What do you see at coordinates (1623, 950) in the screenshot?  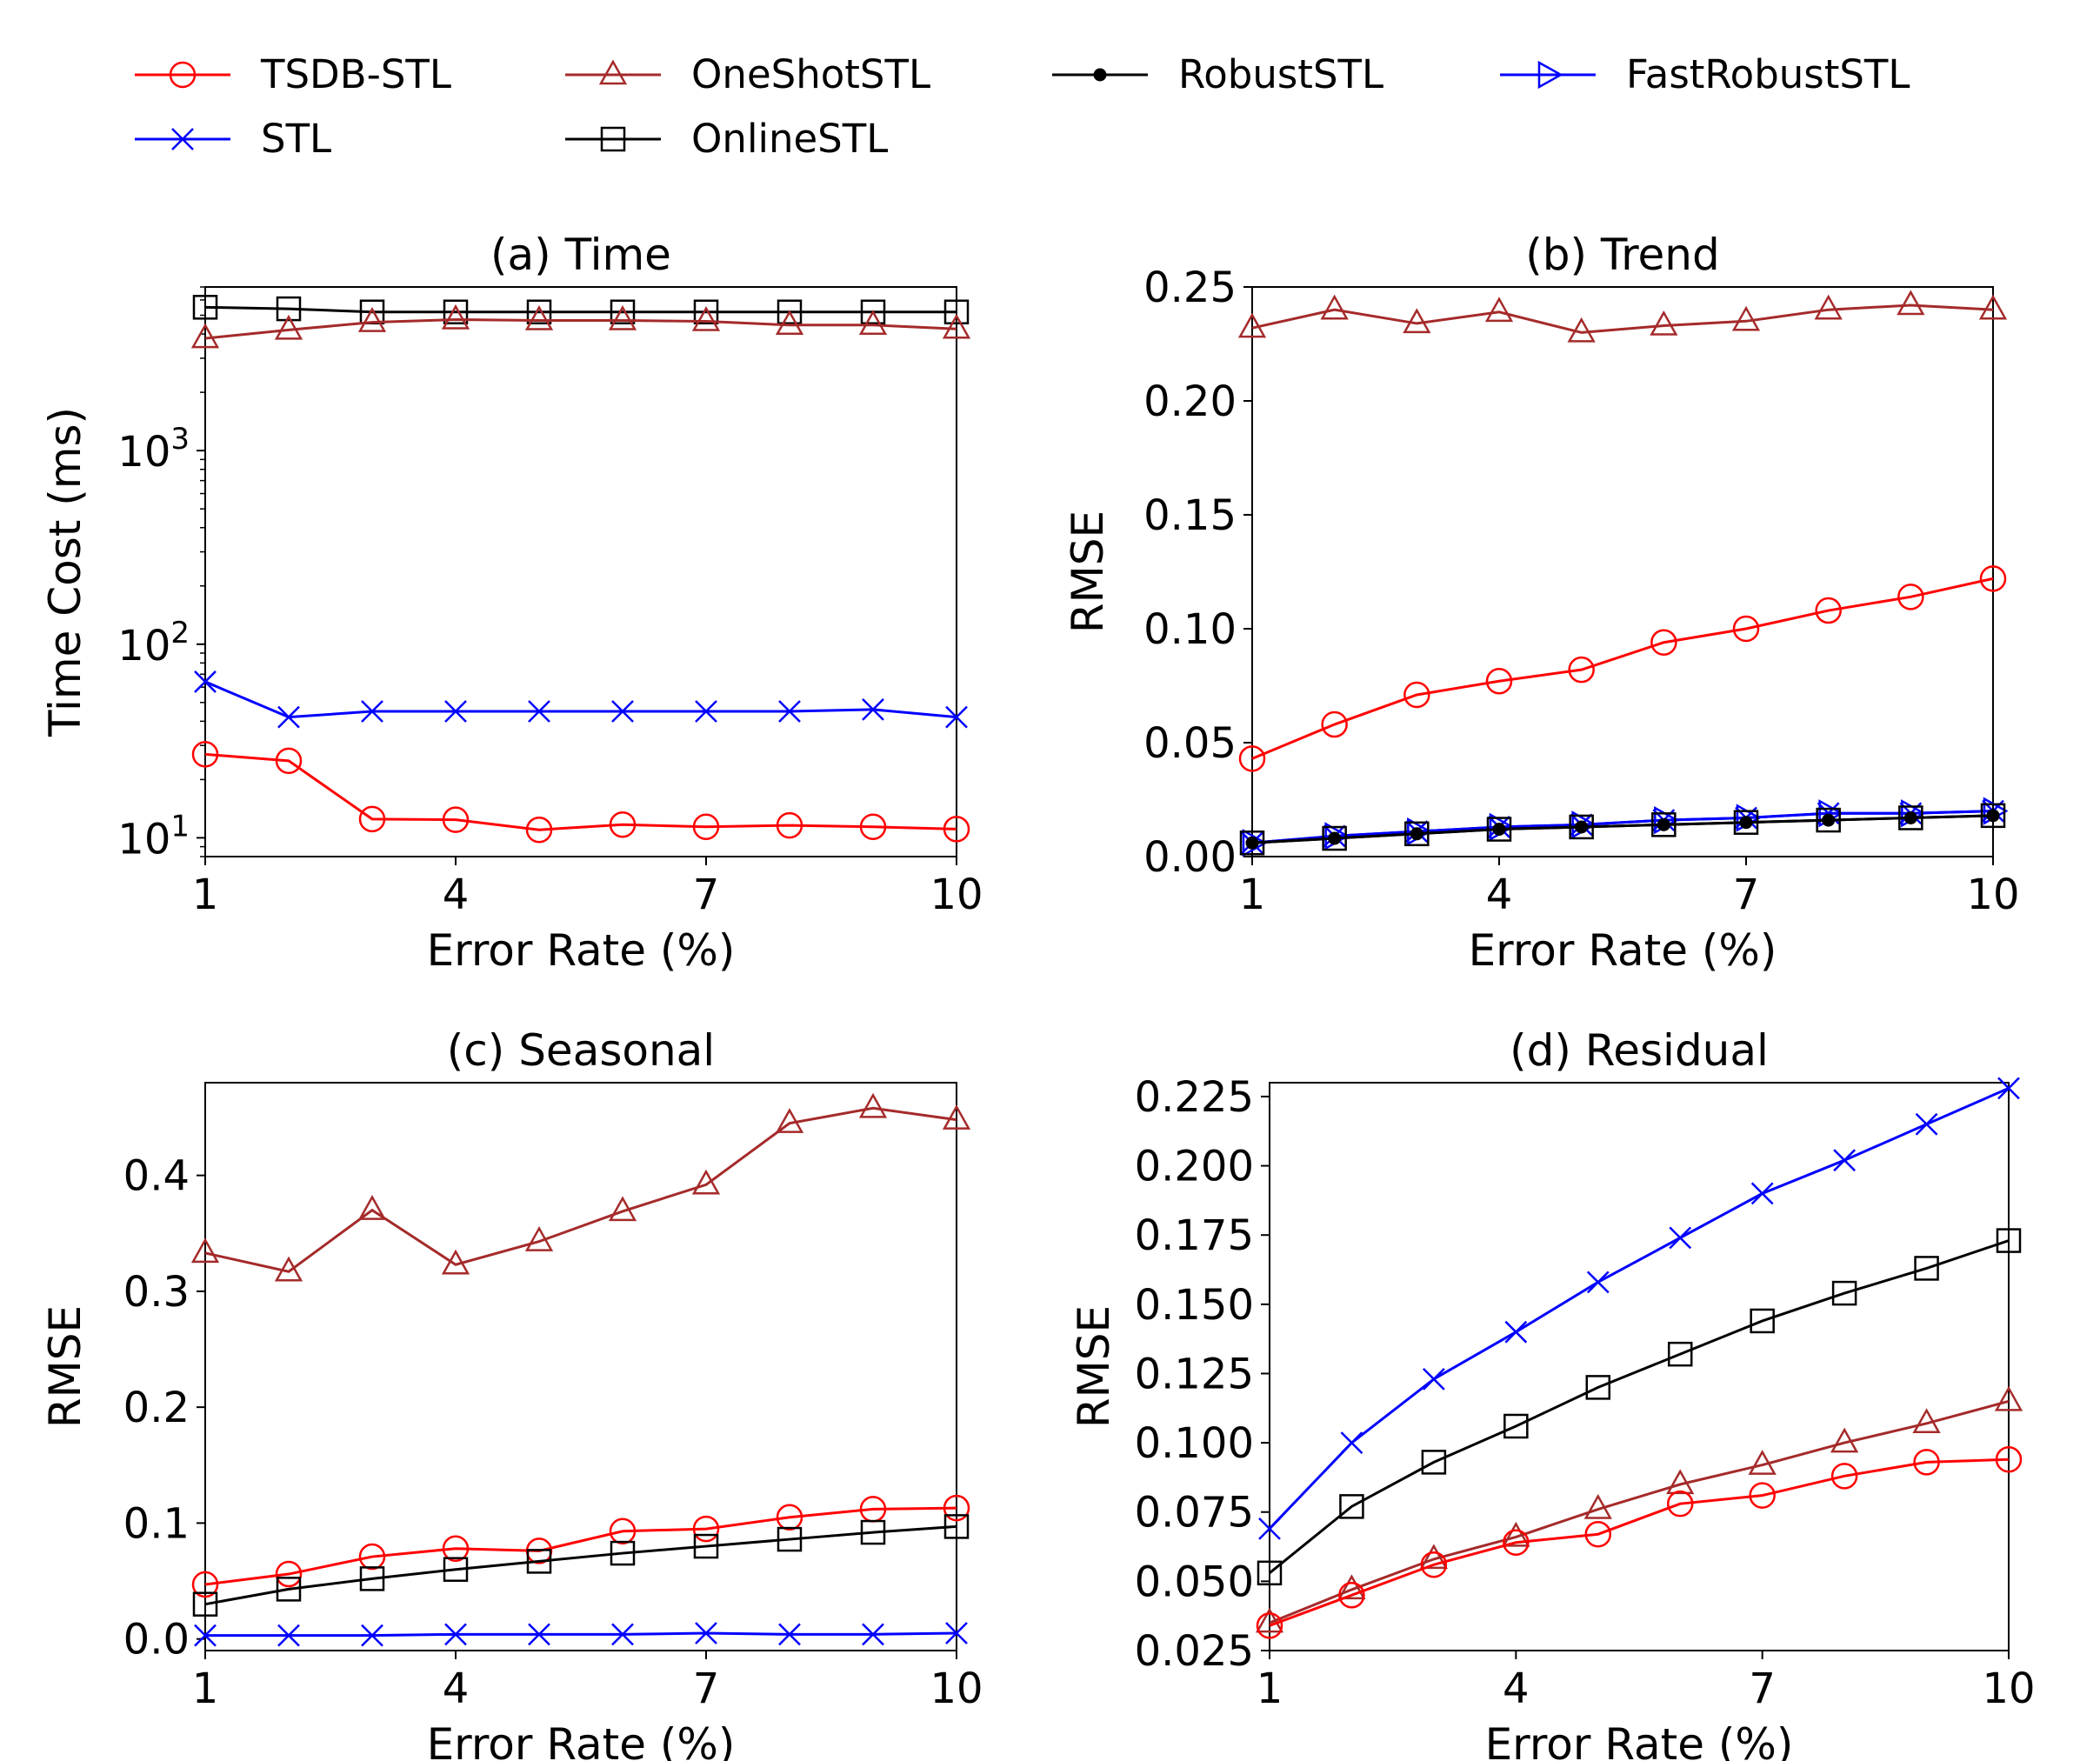 I see `x-axis-label: Error Rate (%)` at bounding box center [1623, 950].